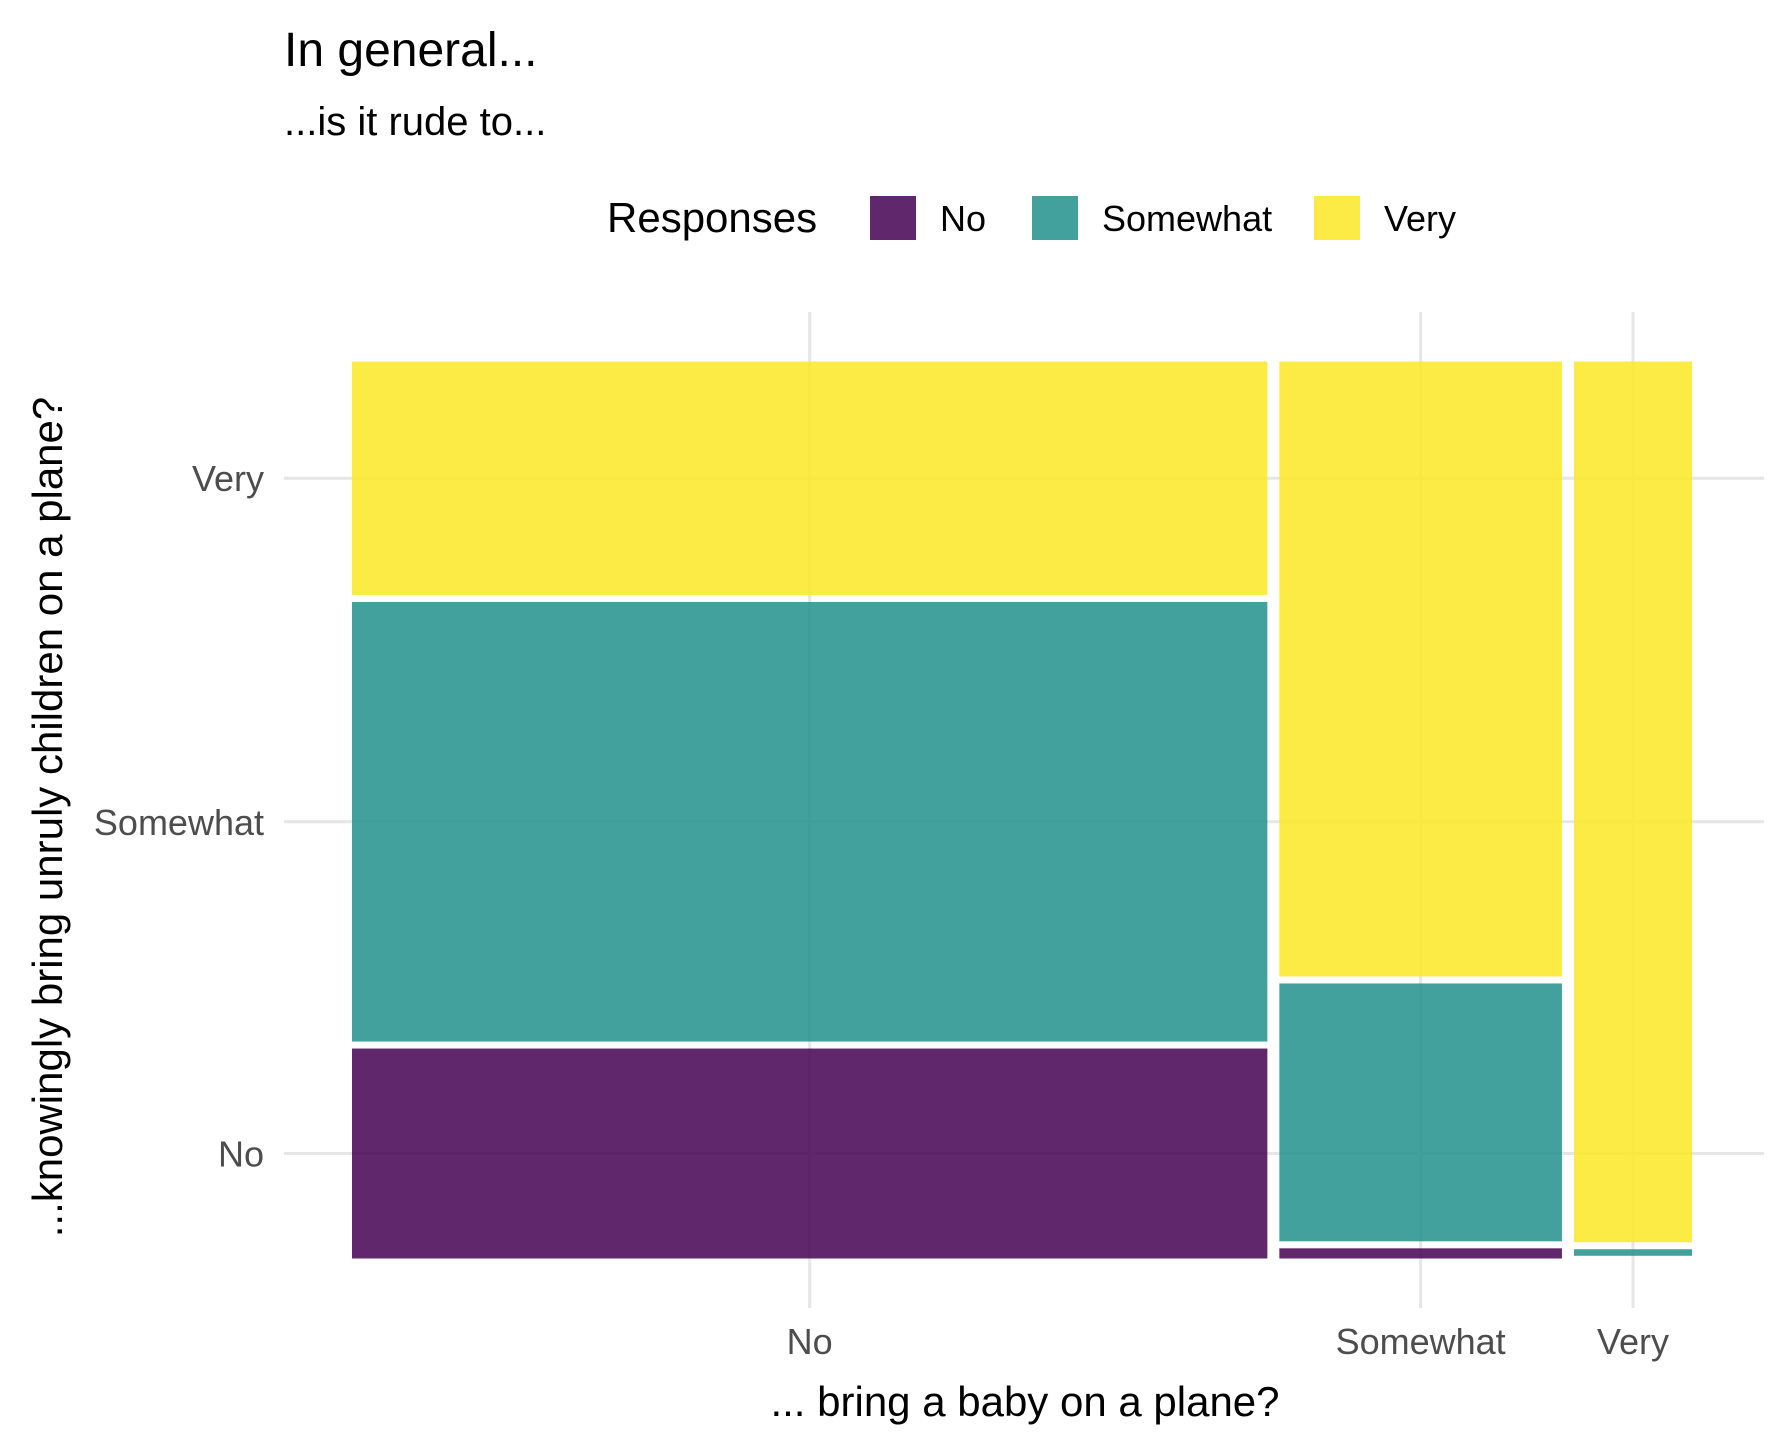  I want to click on x-axis-label: ... bring a baby on a plane?, so click(1024, 1401).